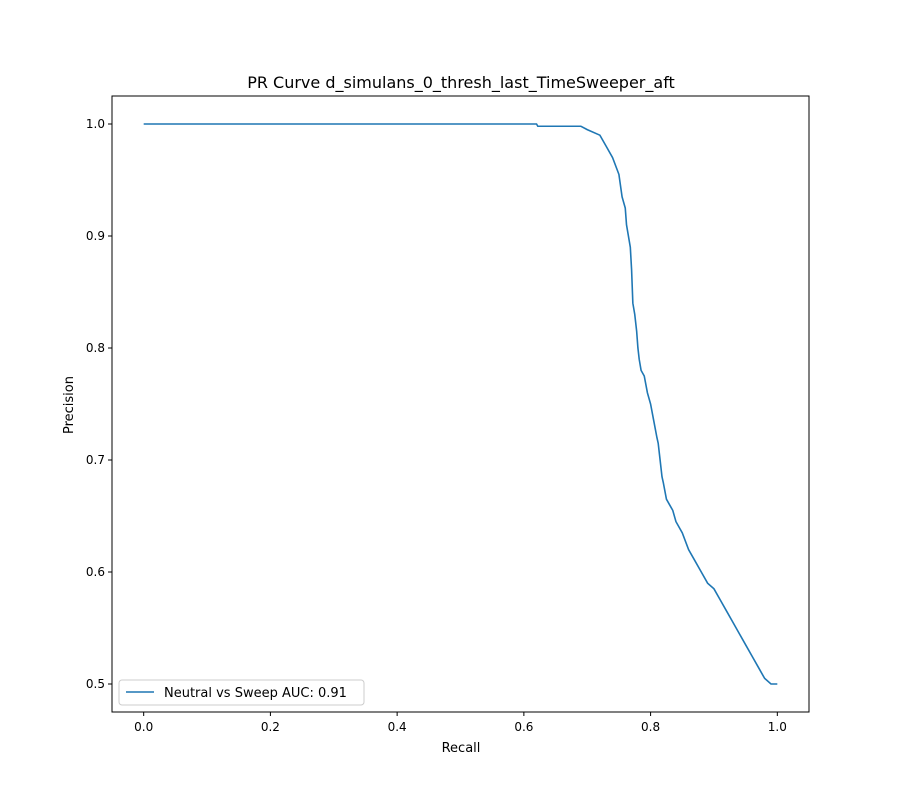 This screenshot has width=900, height=804. What do you see at coordinates (69, 405) in the screenshot?
I see `y-axis-label: Precision` at bounding box center [69, 405].